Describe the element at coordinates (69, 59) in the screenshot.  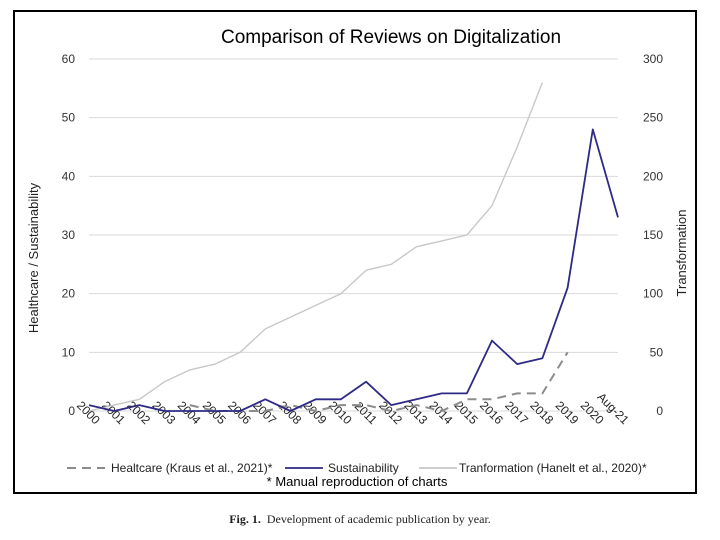
I see `left-tick-label: 60` at that location.